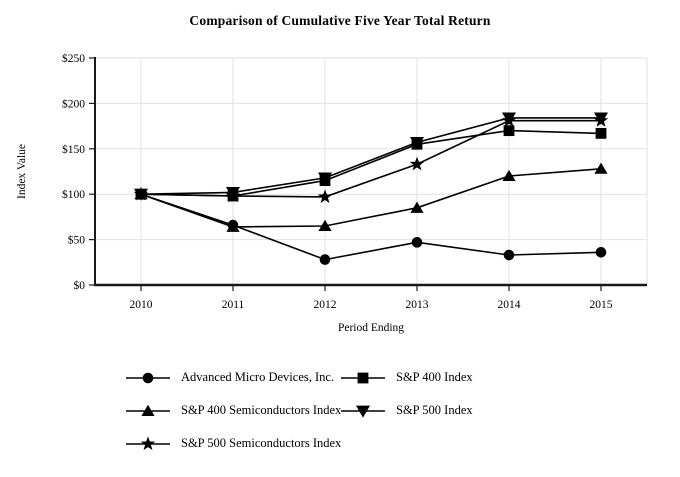  I want to click on y-axis-label: Index Value, so click(22, 171).